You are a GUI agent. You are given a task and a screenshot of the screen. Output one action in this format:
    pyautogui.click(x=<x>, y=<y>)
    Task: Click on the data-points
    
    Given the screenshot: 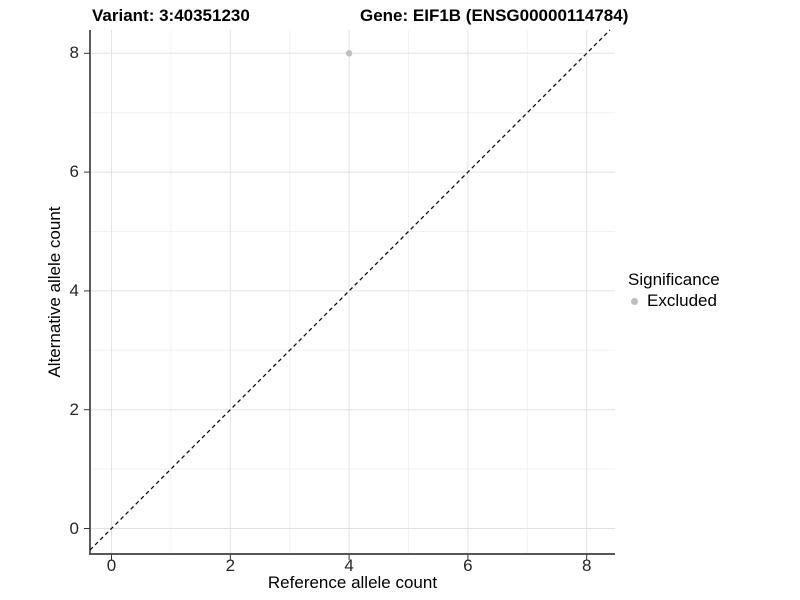 What is the action you would take?
    pyautogui.click(x=349, y=53)
    